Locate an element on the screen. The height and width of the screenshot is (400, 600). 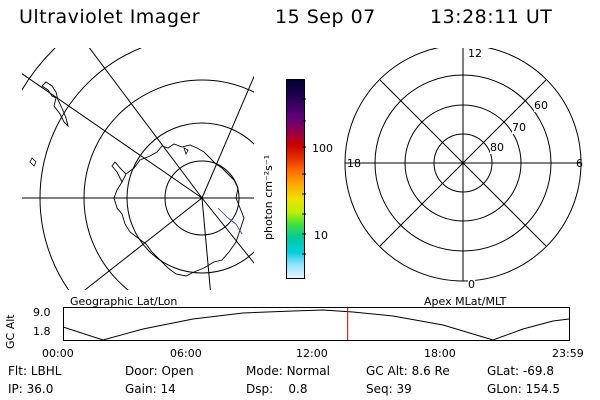
mlt-label-12: 12 is located at coordinates (475, 53).